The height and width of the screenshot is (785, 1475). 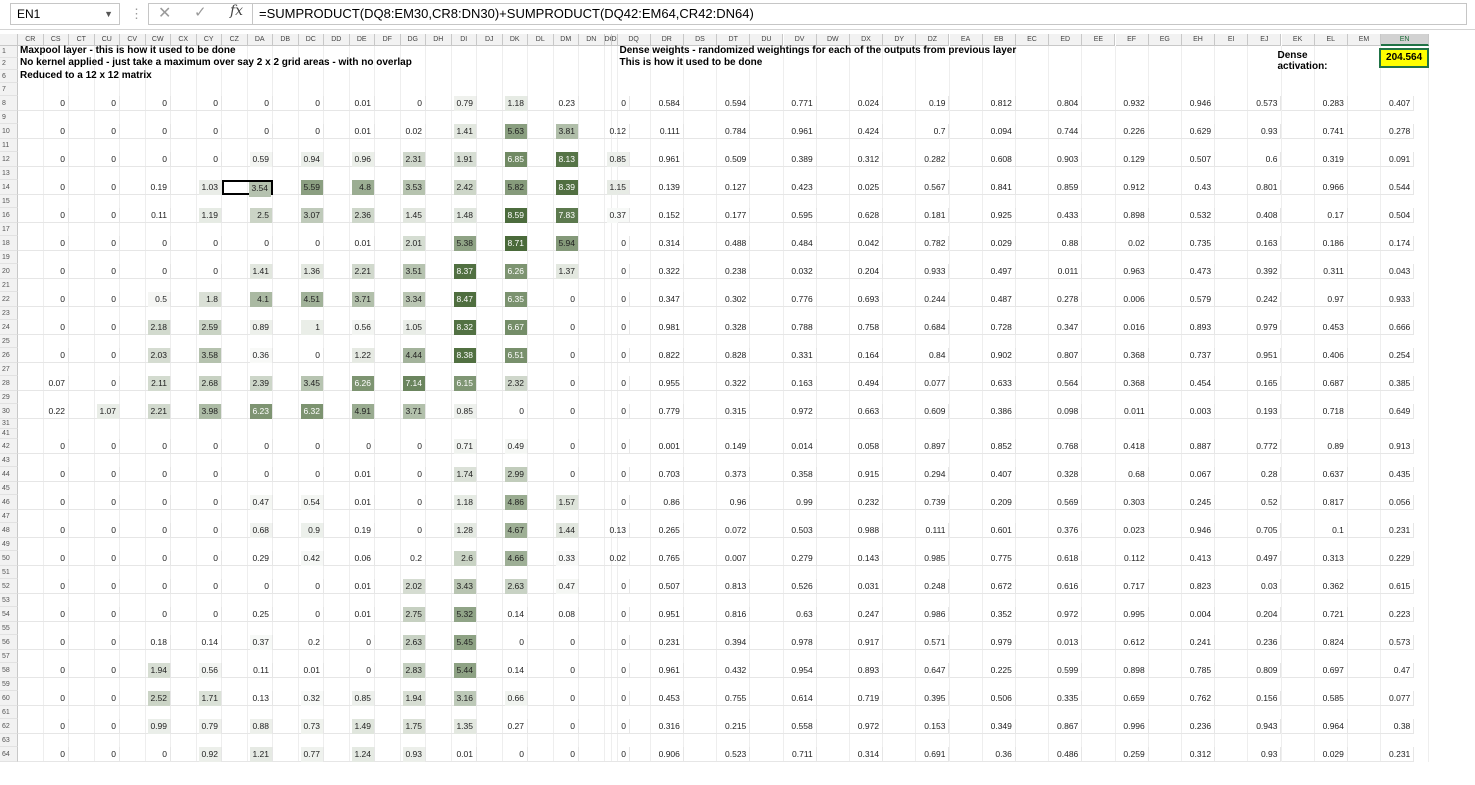 What do you see at coordinates (850, 215) in the screenshot?
I see `weight-cell: 0.628` at bounding box center [850, 215].